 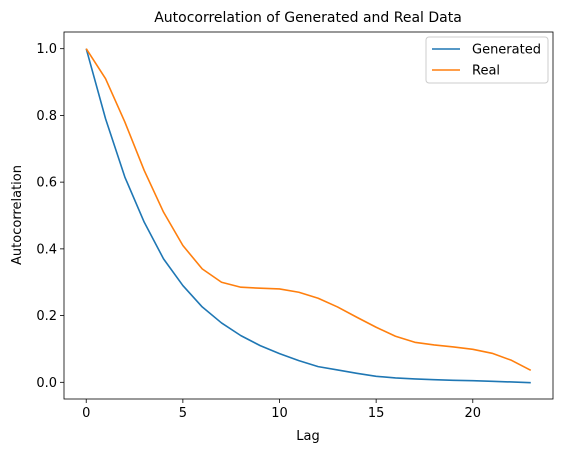 I want to click on x-axis: 0 5 10 15 20, so click(x=281, y=410).